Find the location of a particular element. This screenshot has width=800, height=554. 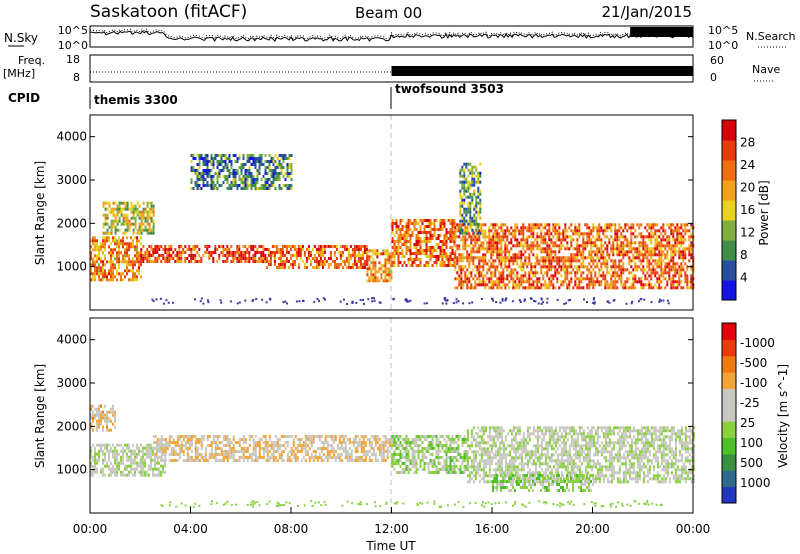

date-title: 21/Jan/2015 is located at coordinates (647, 12).